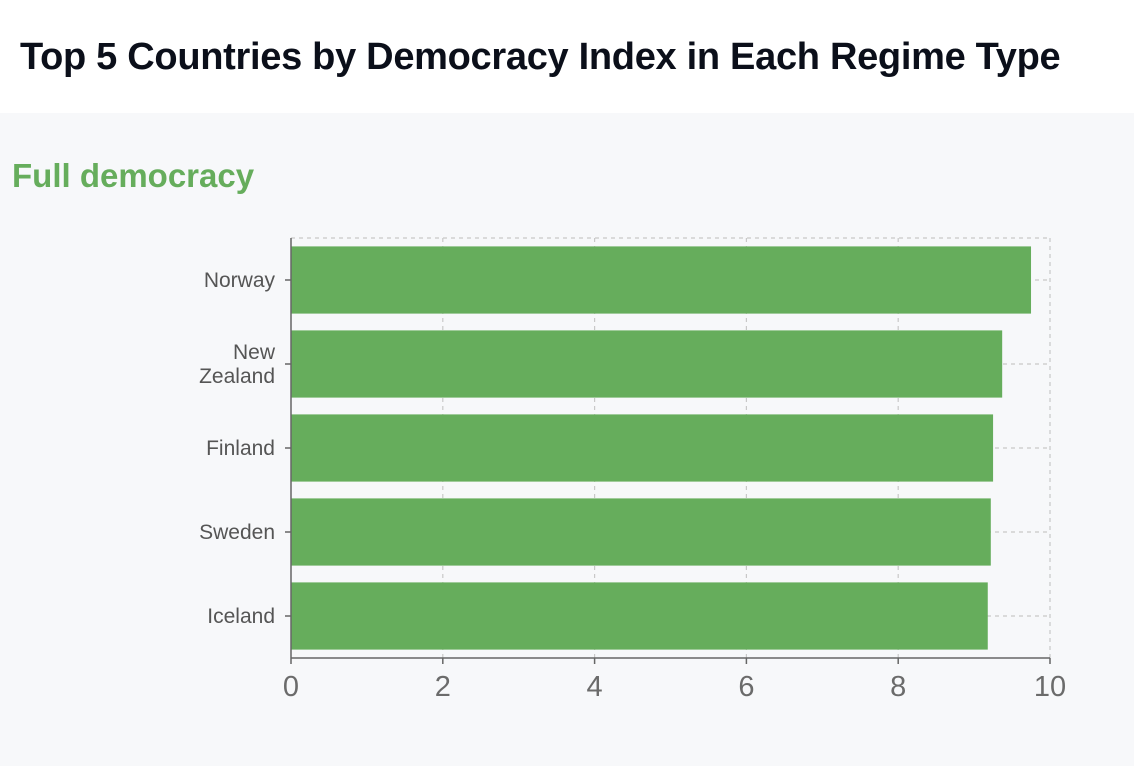  Describe the element at coordinates (443, 687) in the screenshot. I see `x-tick-label: 2` at that location.